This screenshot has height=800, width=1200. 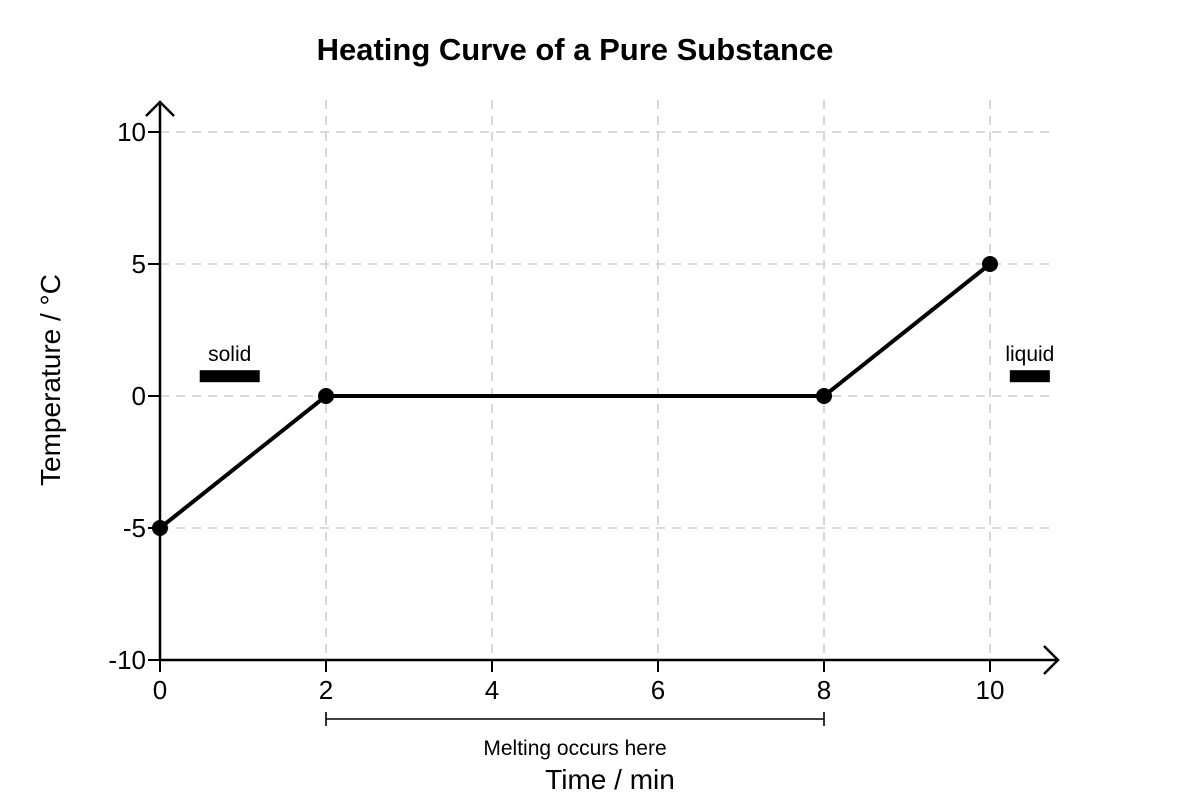 I want to click on x-tick-label-5: 10, so click(x=990, y=690).